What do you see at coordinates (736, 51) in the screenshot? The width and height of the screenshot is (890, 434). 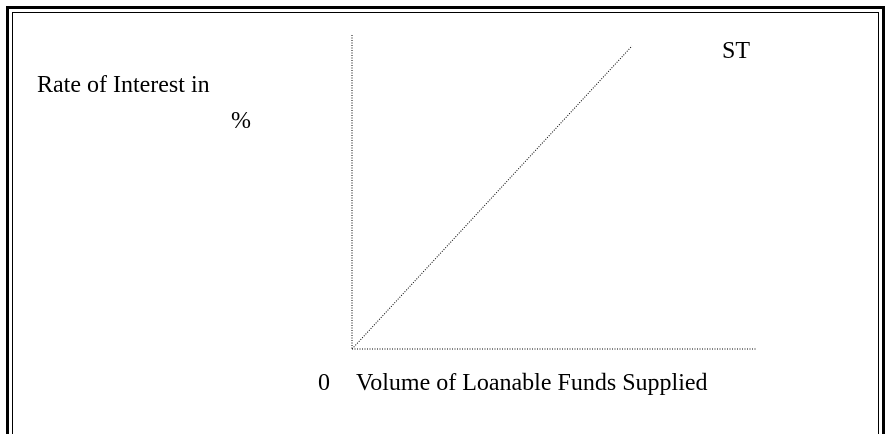 I see `curve-label: ST` at bounding box center [736, 51].